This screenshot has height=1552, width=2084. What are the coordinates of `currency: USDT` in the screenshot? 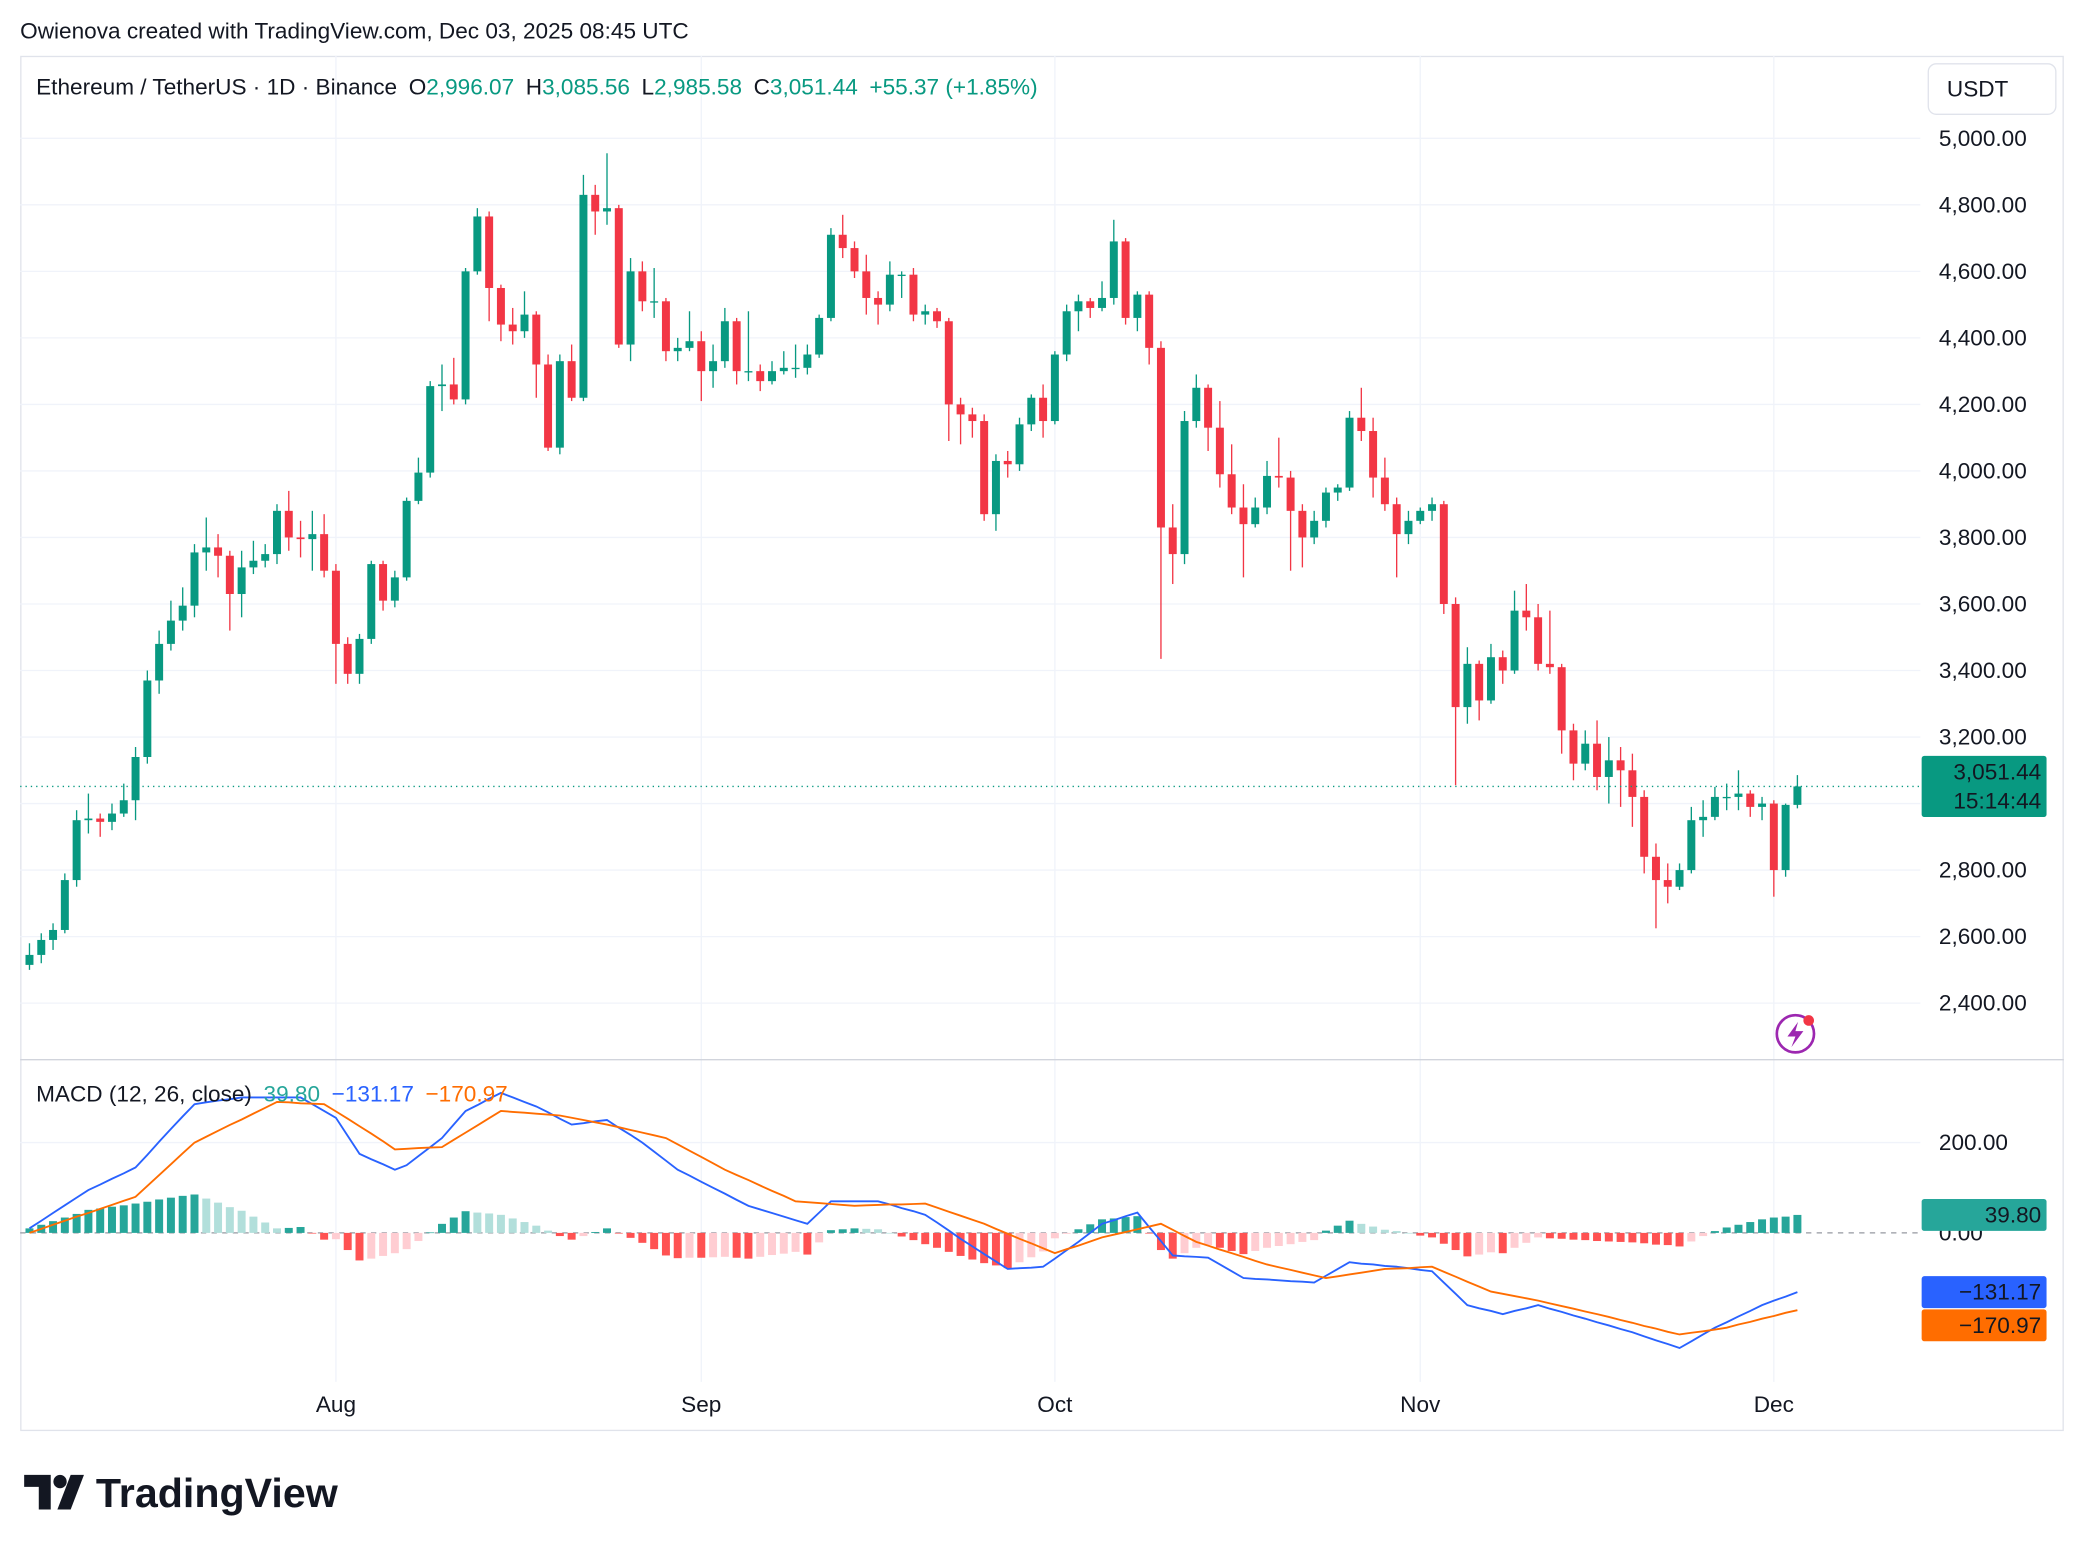 It's located at (1978, 89).